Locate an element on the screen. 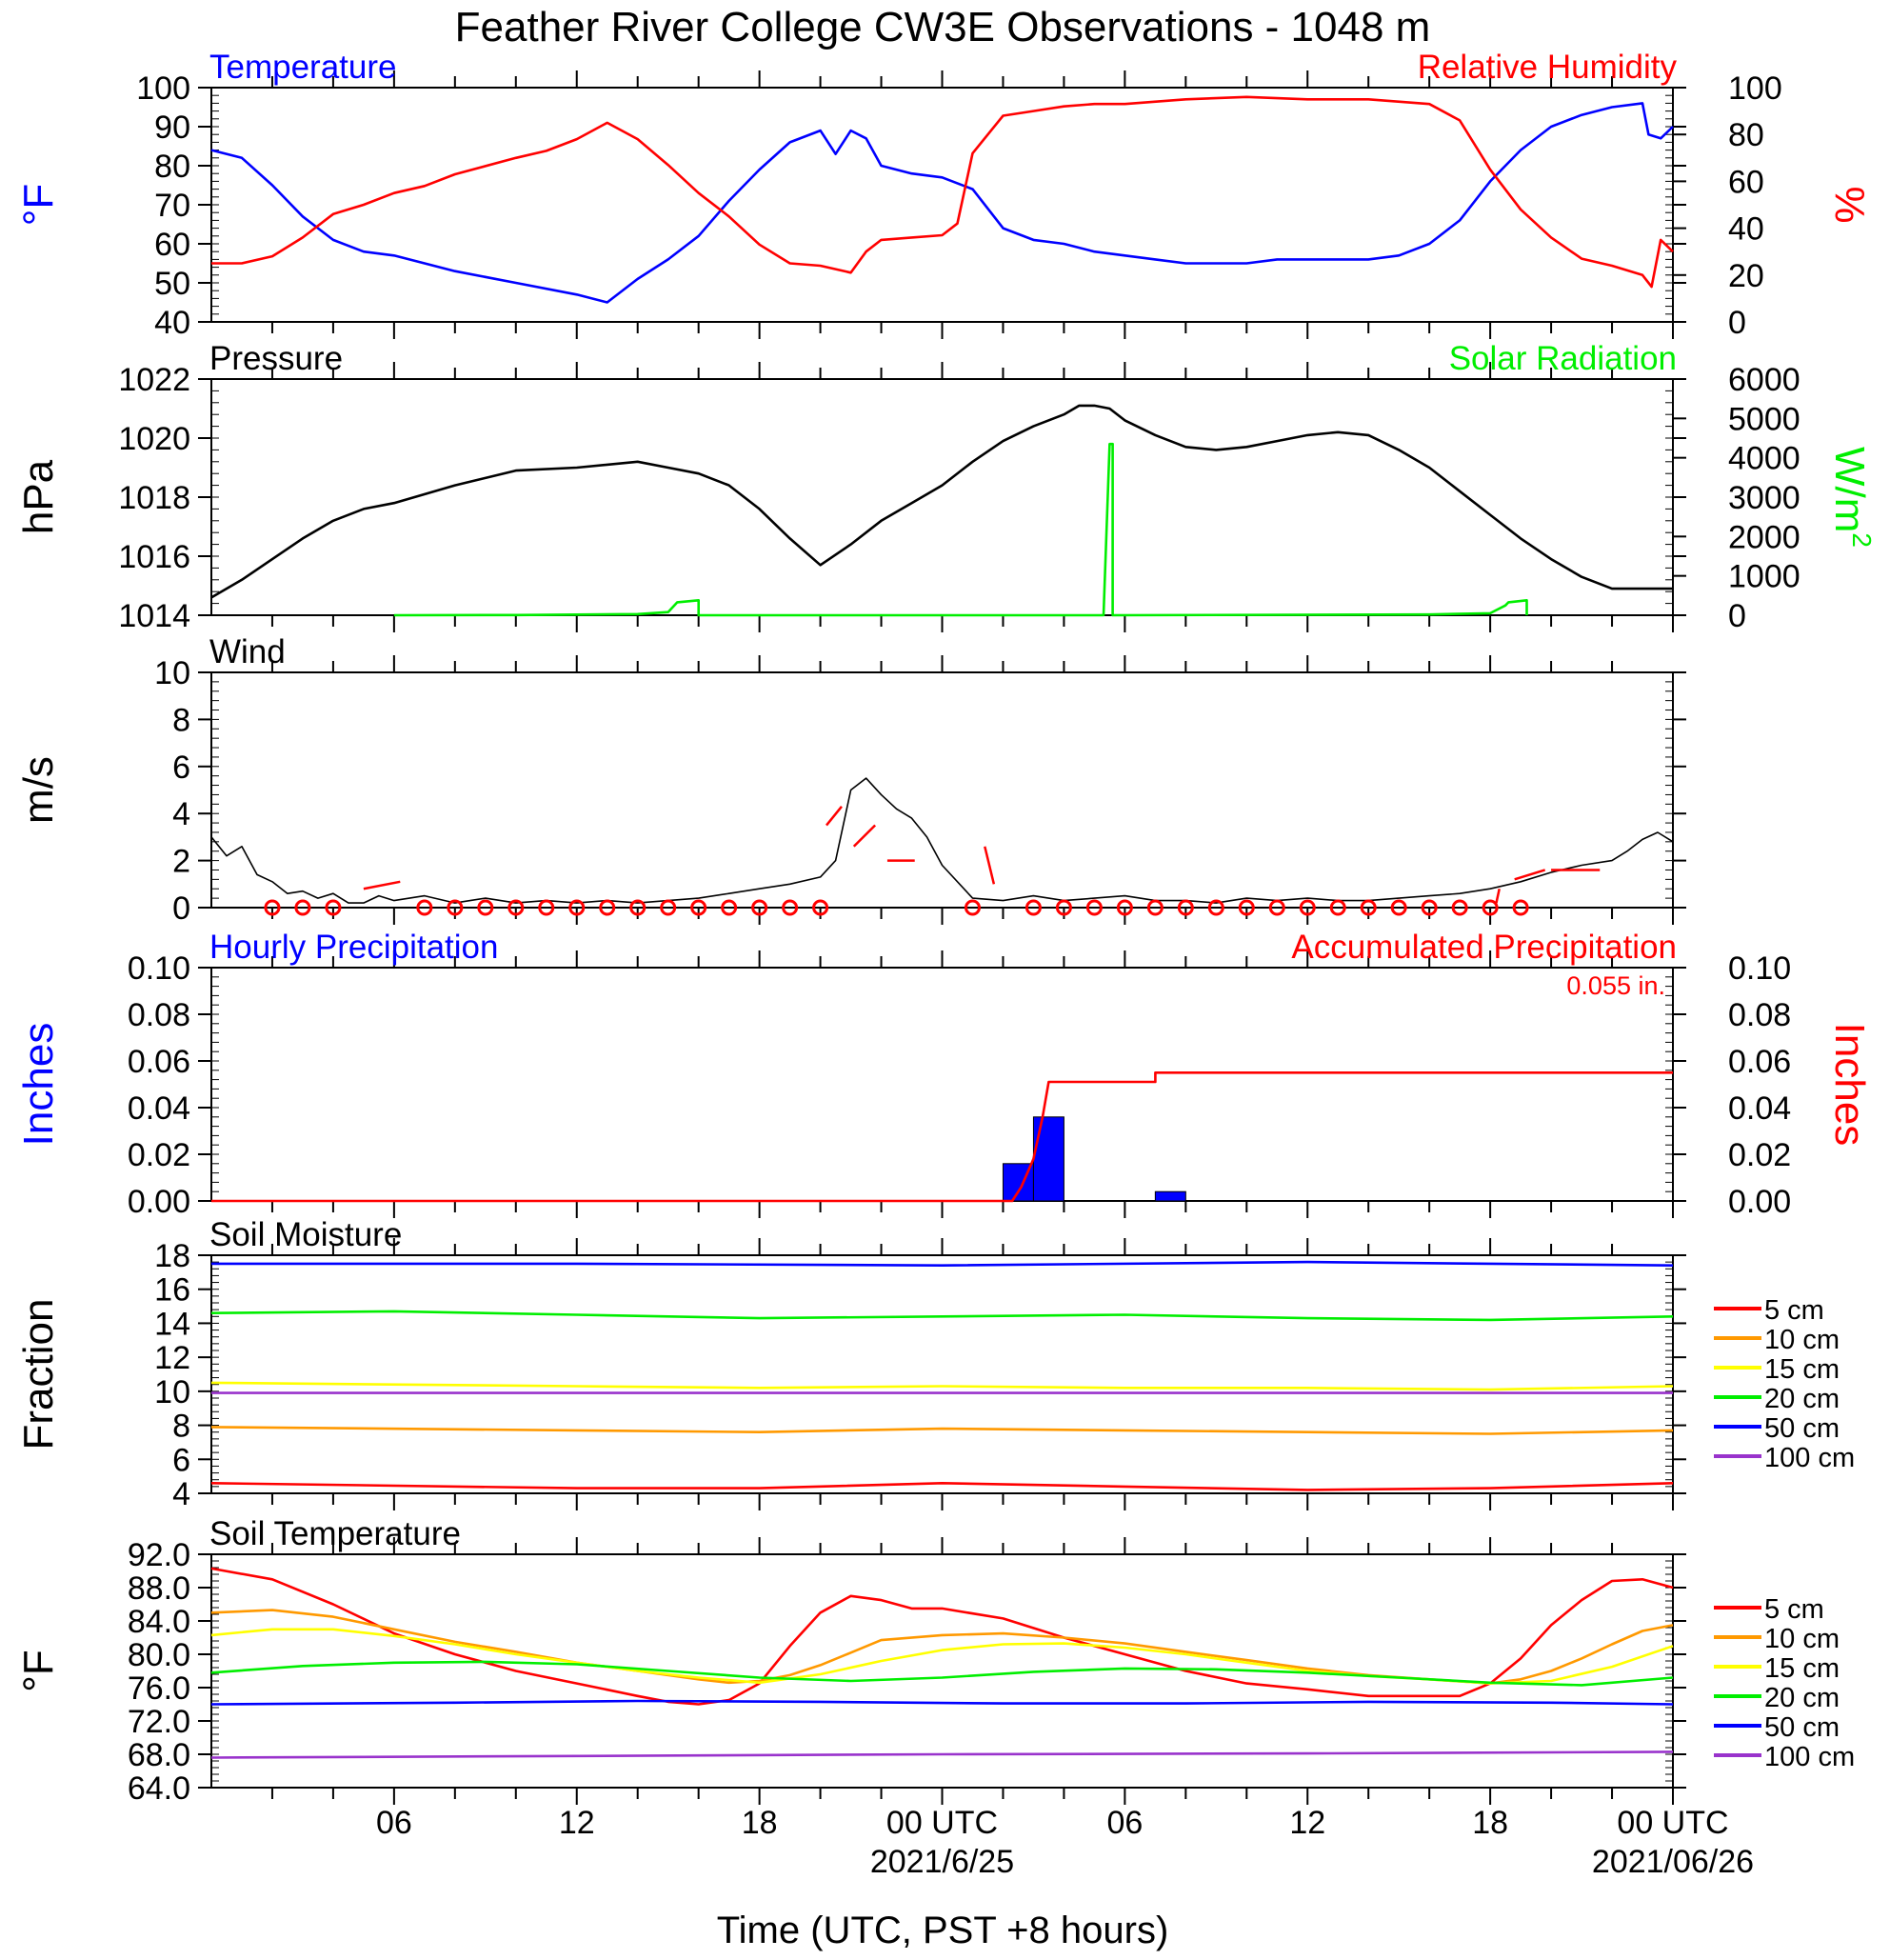 Image resolution: width=1890 pixels, height=1960 pixels. left-unit-label: Inches is located at coordinates (38, 1085).